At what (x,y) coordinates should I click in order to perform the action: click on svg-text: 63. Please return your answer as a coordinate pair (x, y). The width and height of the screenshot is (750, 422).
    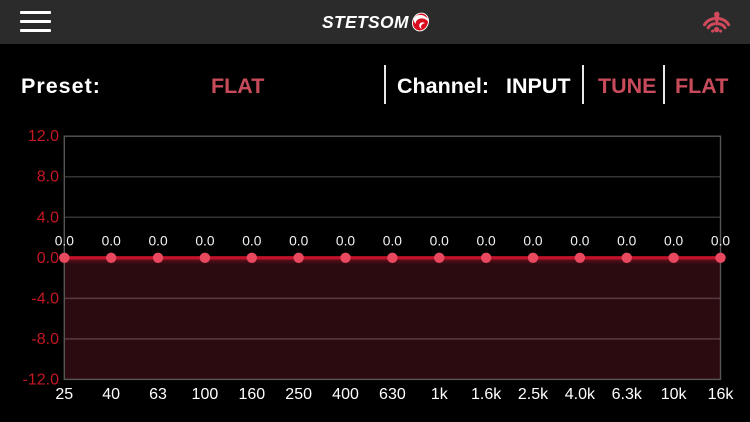
    Looking at the image, I should click on (158, 394).